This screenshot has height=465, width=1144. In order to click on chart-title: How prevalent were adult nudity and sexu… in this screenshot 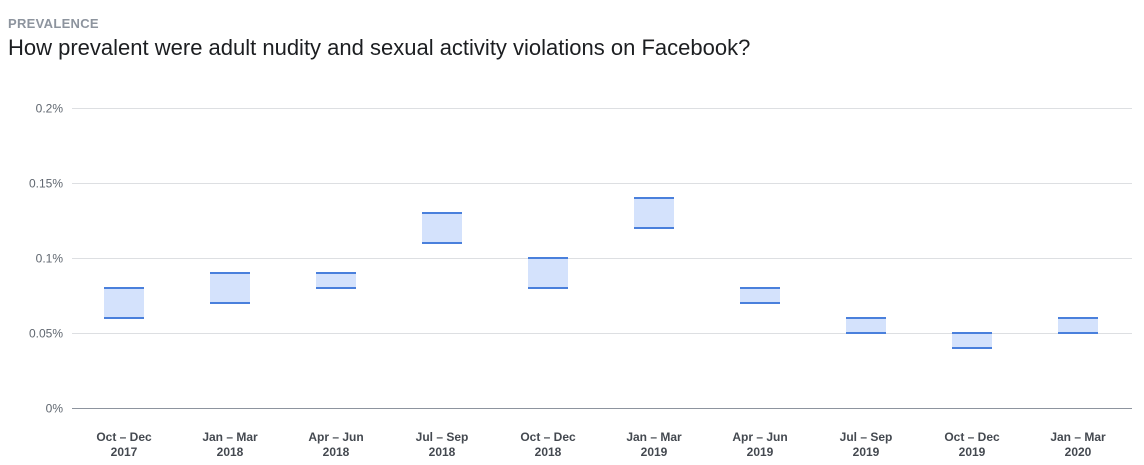, I will do `click(379, 47)`.